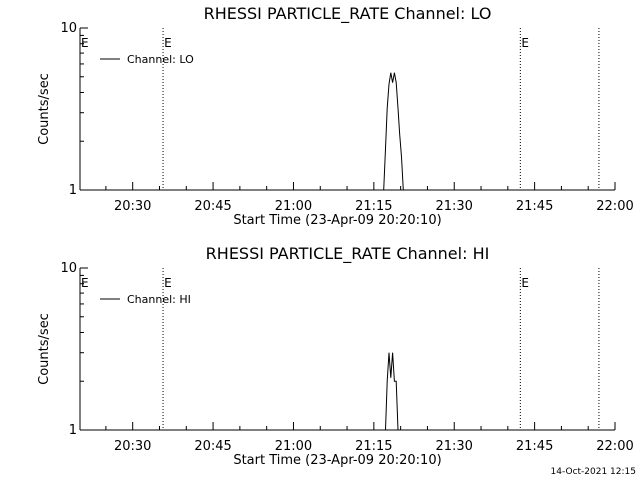 This screenshot has width=640, height=480. What do you see at coordinates (348, 14) in the screenshot?
I see `chart-title: RHESSI PARTICLE_RATE Channel: LO` at bounding box center [348, 14].